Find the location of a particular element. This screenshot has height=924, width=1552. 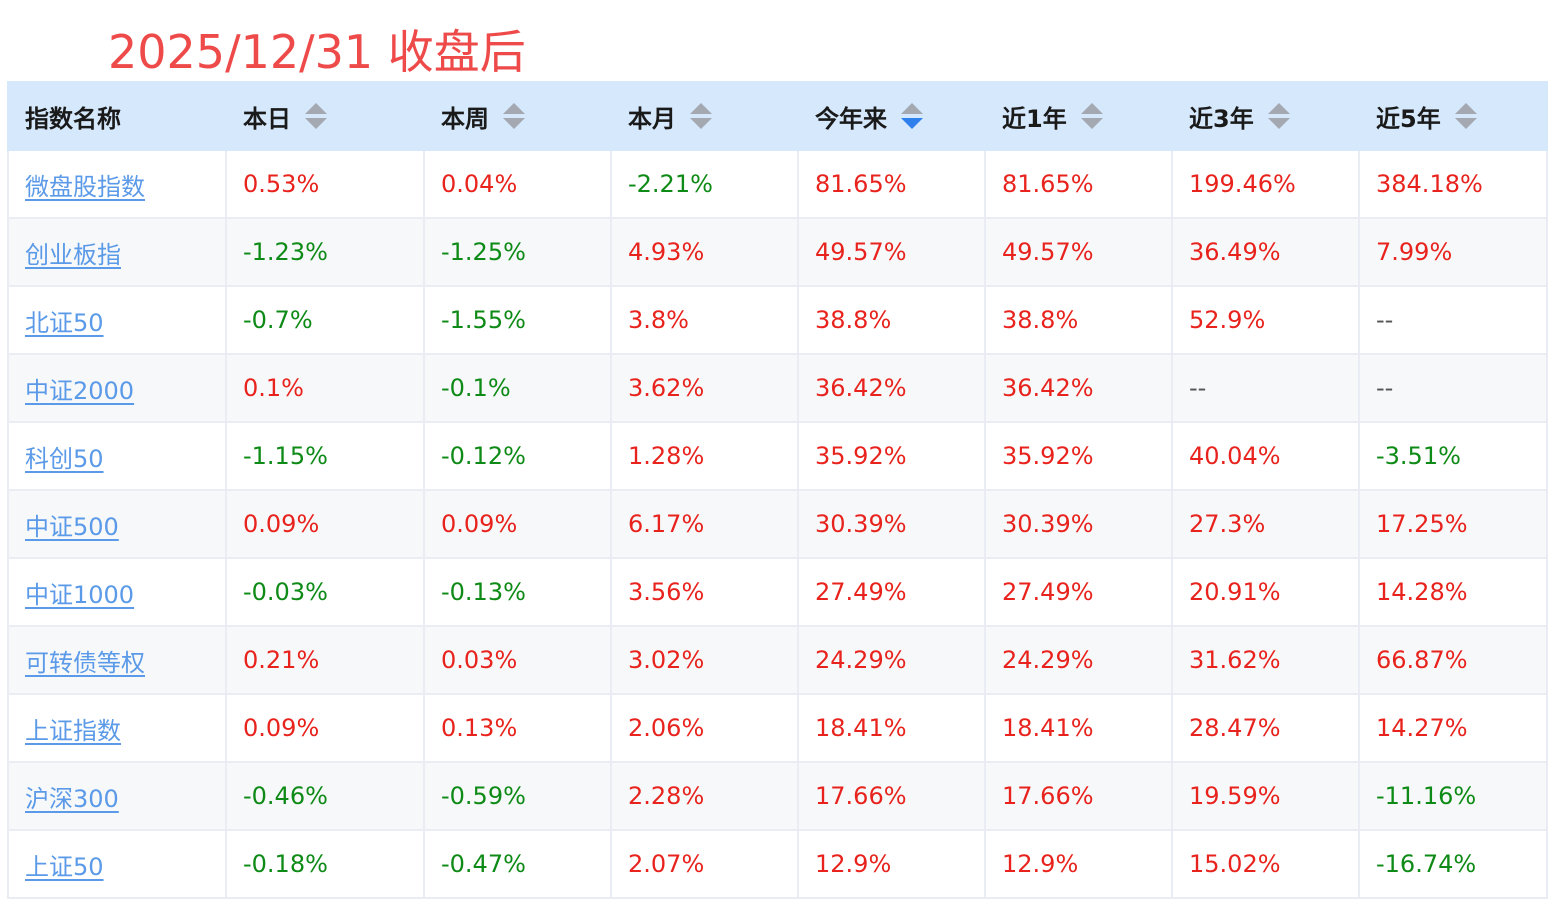

return-cell-today: -0.18% is located at coordinates (325, 864).